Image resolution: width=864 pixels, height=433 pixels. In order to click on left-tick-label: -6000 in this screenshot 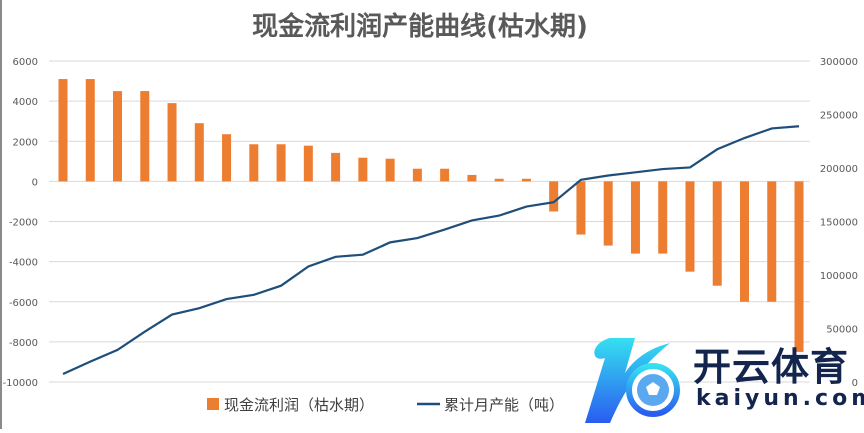, I will do `click(23, 303)`.